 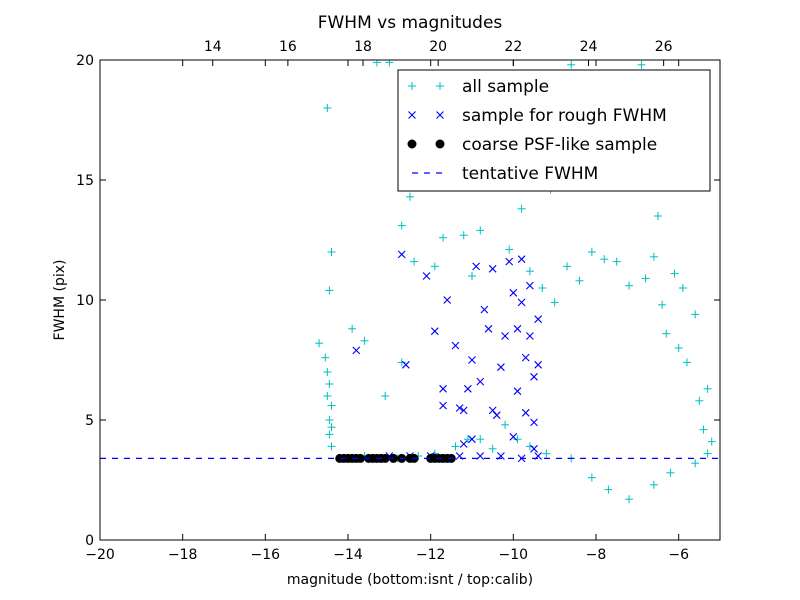 What do you see at coordinates (559, 145) in the screenshot?
I see `legend-label: coarse PSF-like sample` at bounding box center [559, 145].